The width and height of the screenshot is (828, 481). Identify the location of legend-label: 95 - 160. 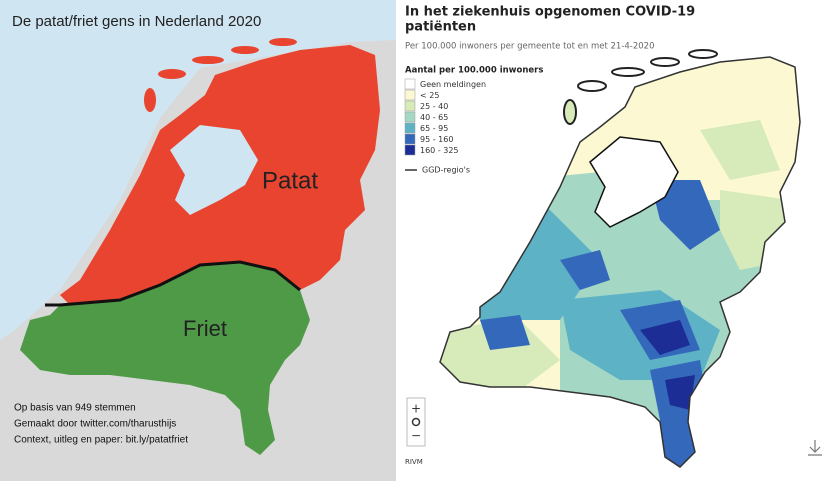
(436, 139).